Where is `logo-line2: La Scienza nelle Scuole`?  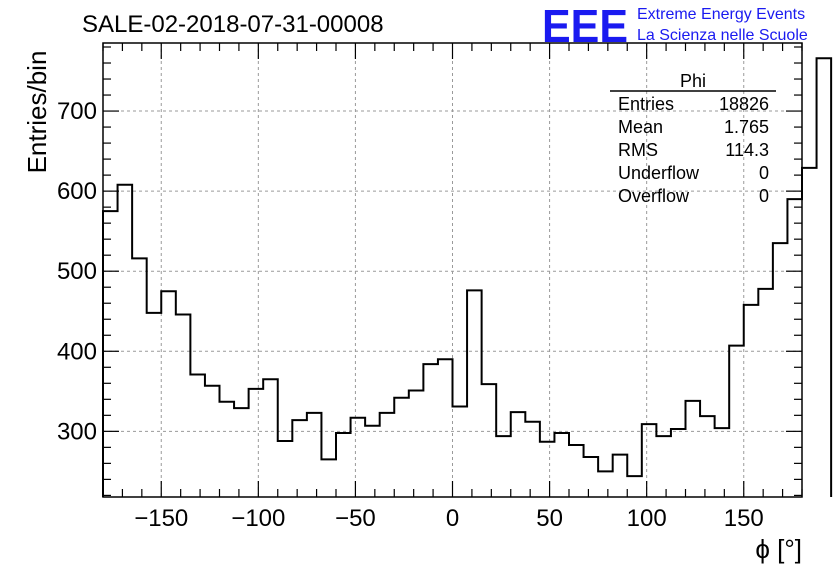
logo-line2: La Scienza nelle Scuole is located at coordinates (722, 35).